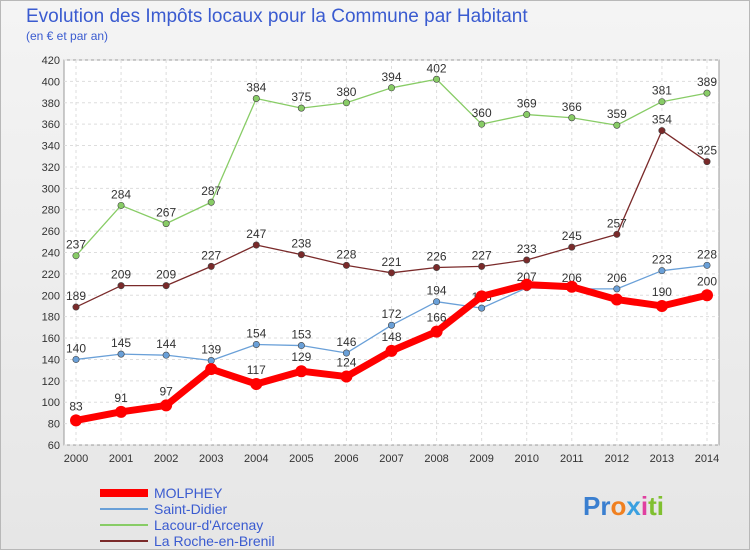 The height and width of the screenshot is (550, 750). What do you see at coordinates (301, 97) in the screenshot?
I see `data-label: 375` at bounding box center [301, 97].